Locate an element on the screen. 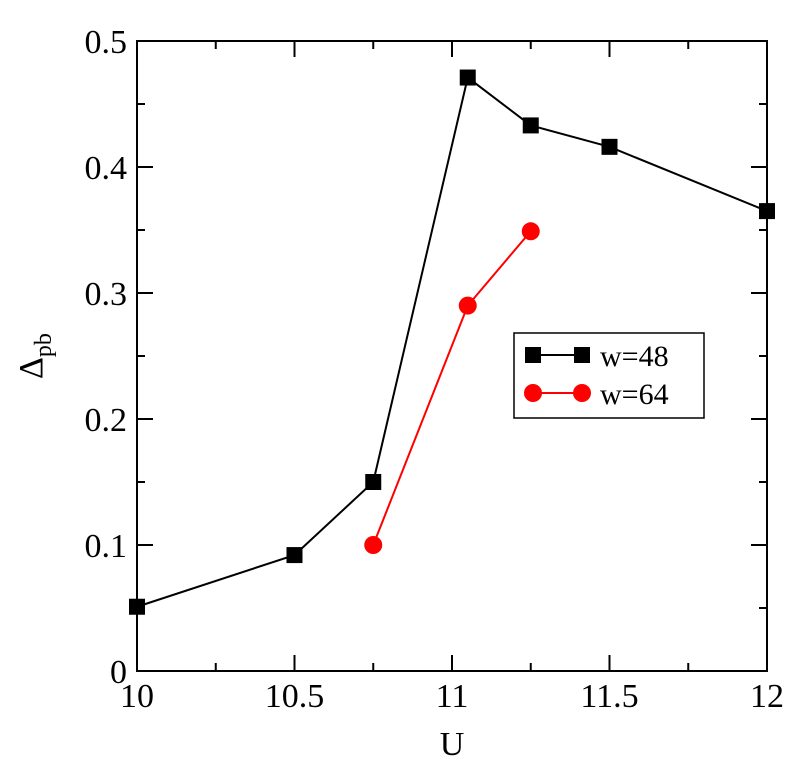 This screenshot has width=798, height=764. x-tick-label: 11 is located at coordinates (452, 696).